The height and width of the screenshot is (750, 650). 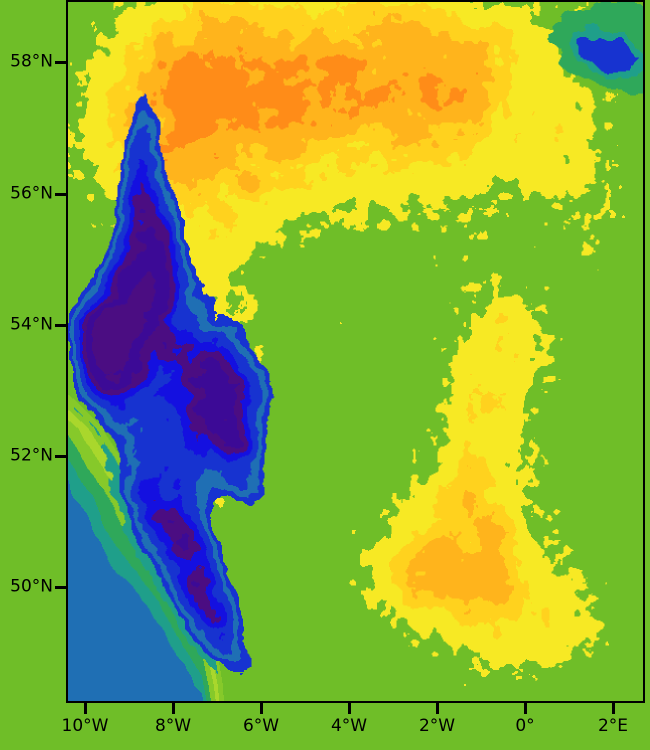 What do you see at coordinates (525, 726) in the screenshot?
I see `x-axis-tick-label: 0°` at bounding box center [525, 726].